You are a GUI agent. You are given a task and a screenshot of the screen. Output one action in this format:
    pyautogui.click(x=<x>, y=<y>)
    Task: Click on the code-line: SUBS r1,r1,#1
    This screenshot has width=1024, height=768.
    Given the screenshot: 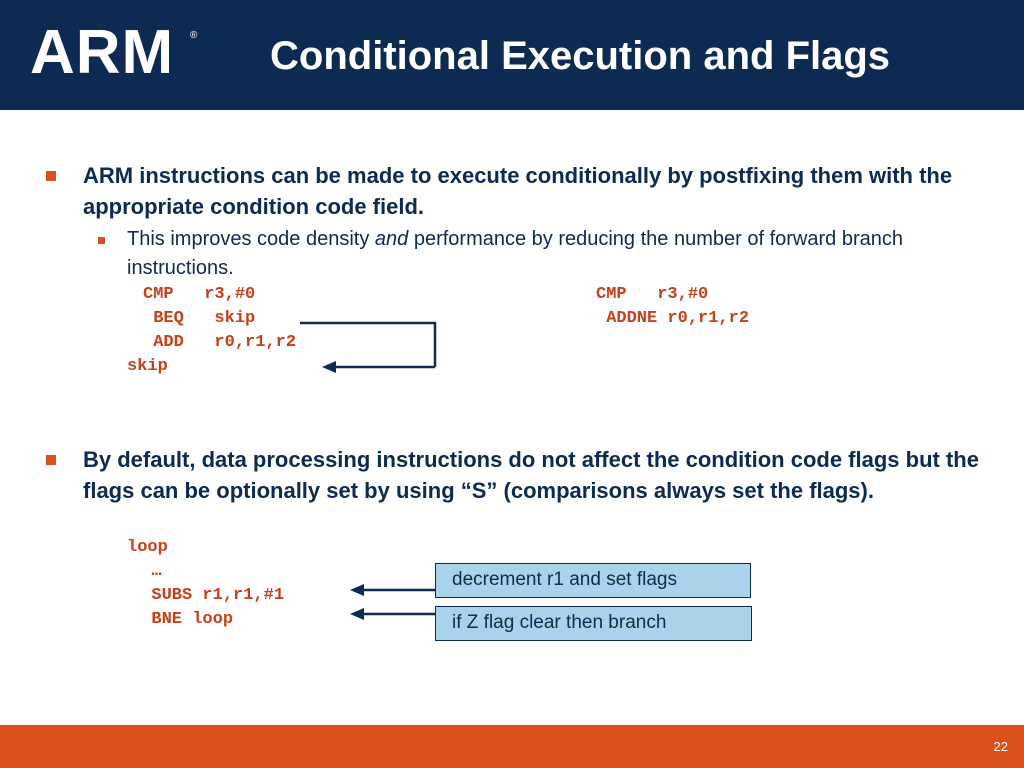 What is the action you would take?
    pyautogui.click(x=208, y=595)
    